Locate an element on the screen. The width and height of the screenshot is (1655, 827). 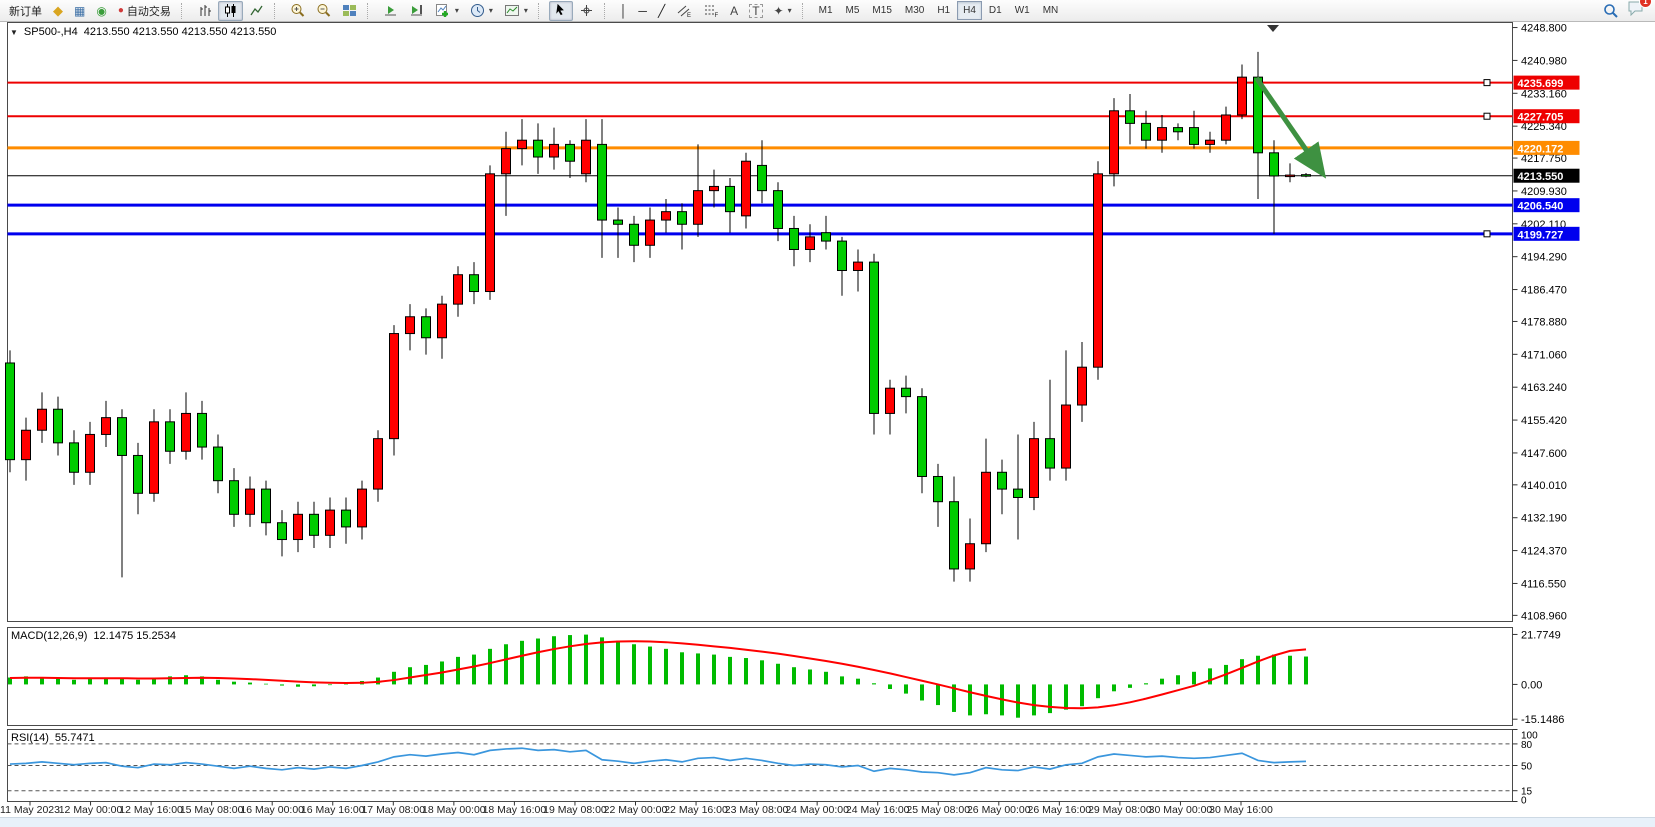
market-watch-button: ◆ is located at coordinates (58, 11).